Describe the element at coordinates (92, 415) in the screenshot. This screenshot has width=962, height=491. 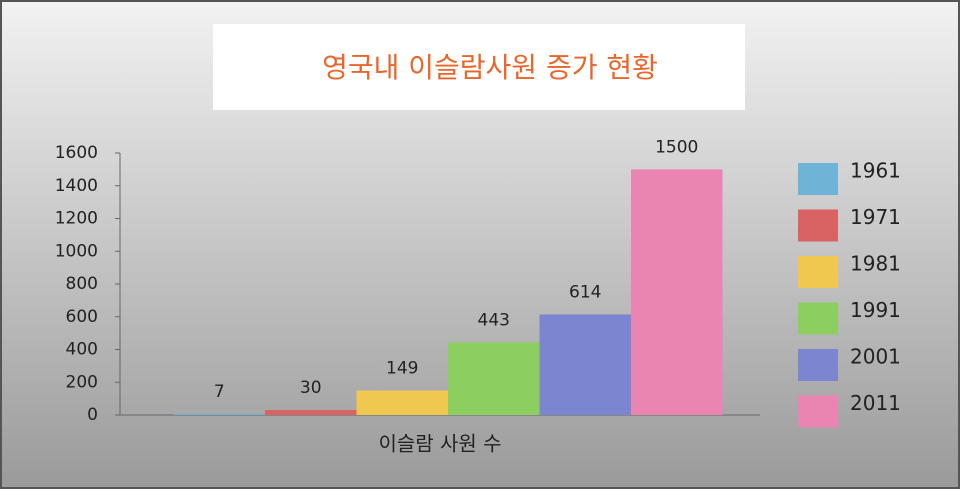
I see `y-tick-label: 0` at that location.